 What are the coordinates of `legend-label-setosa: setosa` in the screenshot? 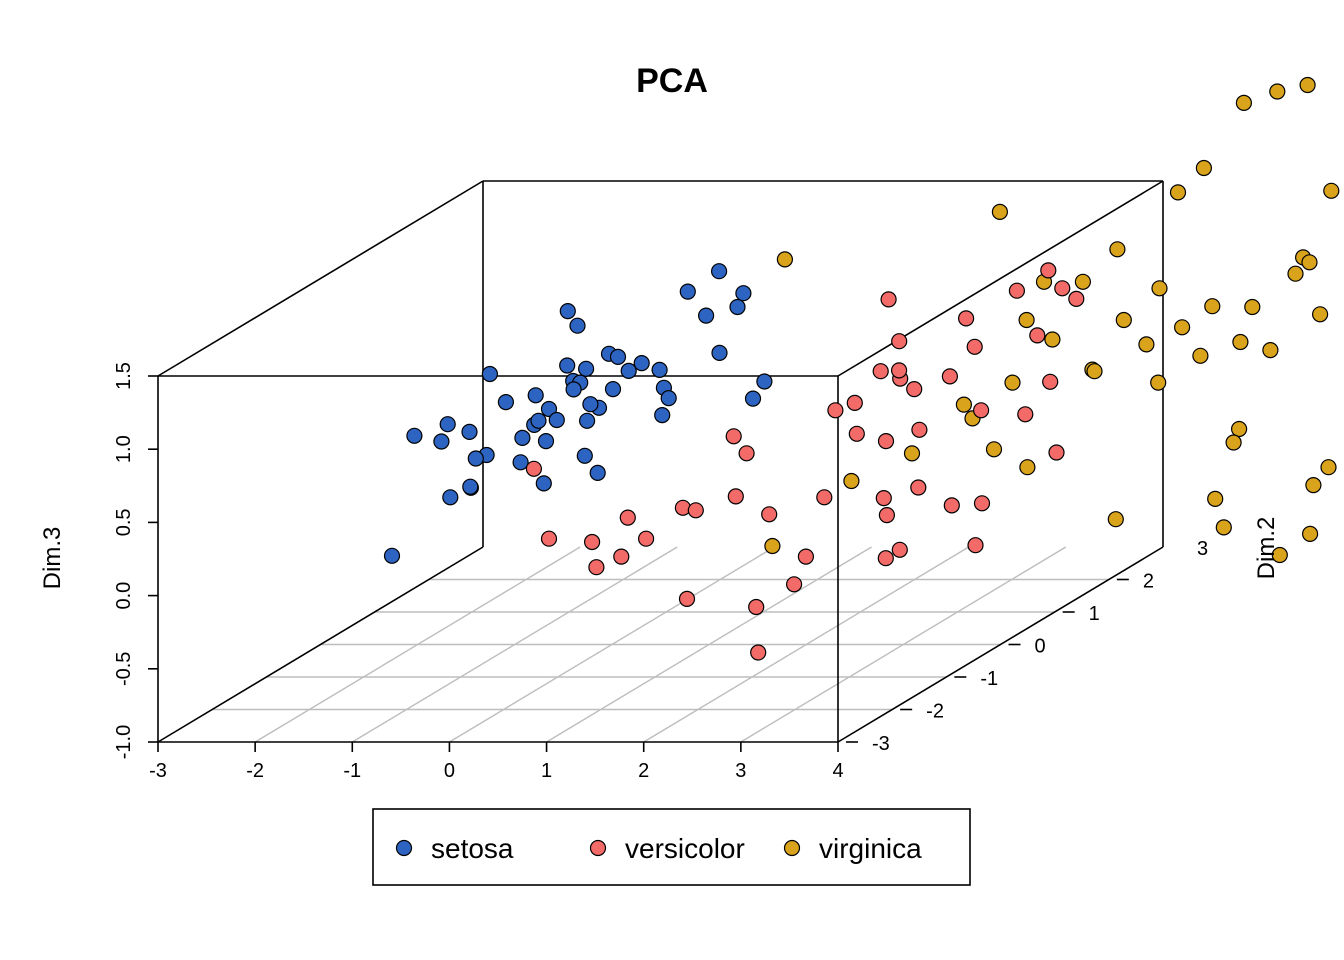 It's located at (472, 848).